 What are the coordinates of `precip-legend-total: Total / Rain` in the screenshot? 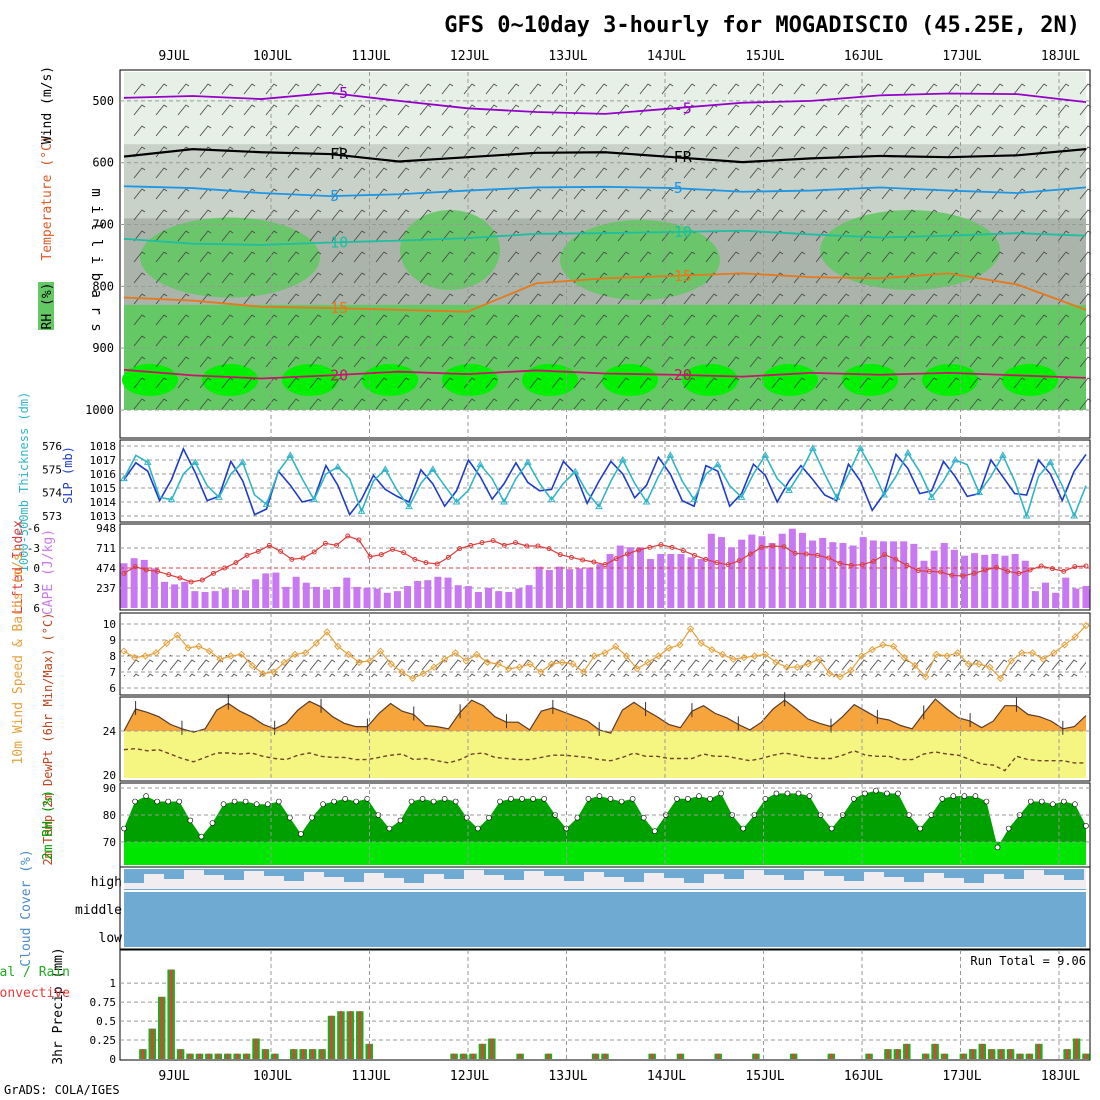 It's located at (35, 972).